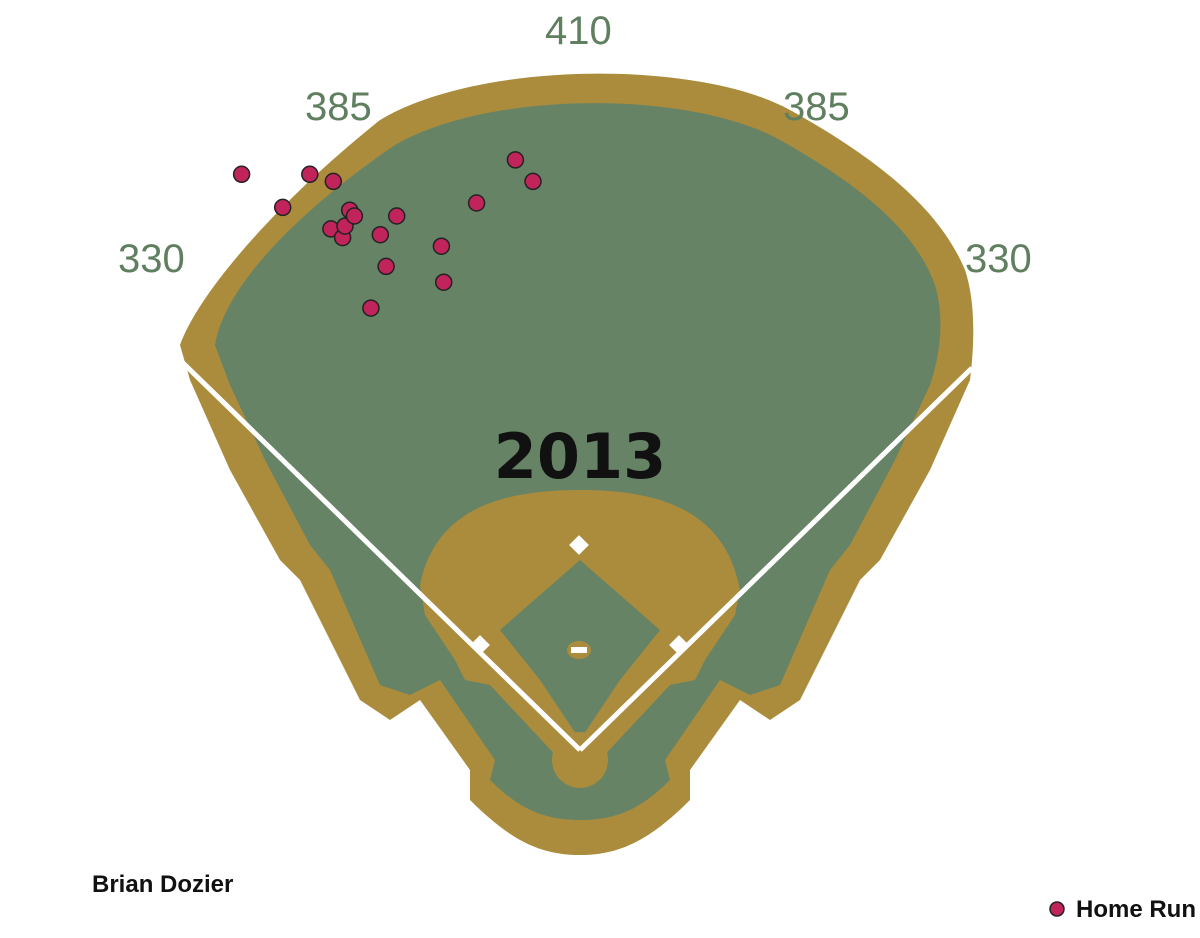 Image resolution: width=1200 pixels, height=938 pixels. What do you see at coordinates (580, 760) in the screenshot?
I see `home-plate-area` at bounding box center [580, 760].